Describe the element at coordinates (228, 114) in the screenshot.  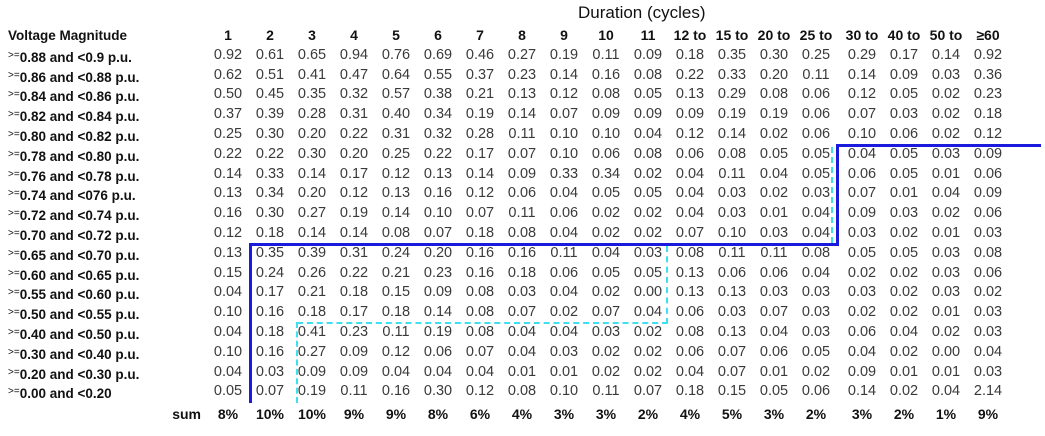
I see `table-cell: 0.37` at that location.